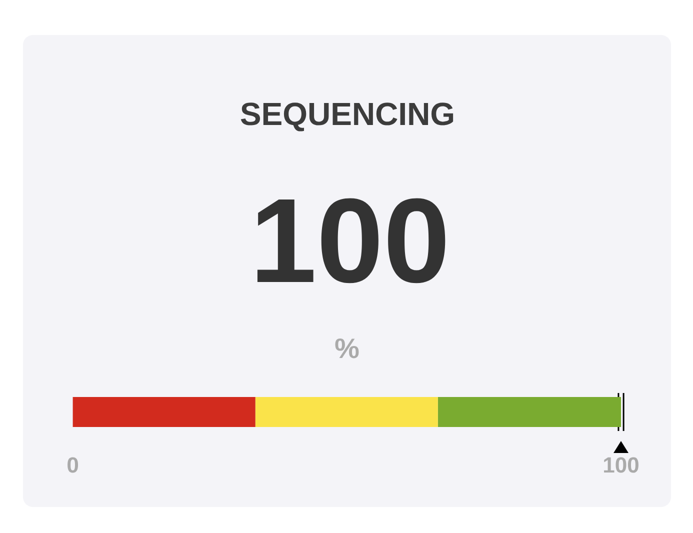 Image resolution: width=693 pixels, height=533 pixels. I want to click on x-tick-label: 0, so click(73, 465).